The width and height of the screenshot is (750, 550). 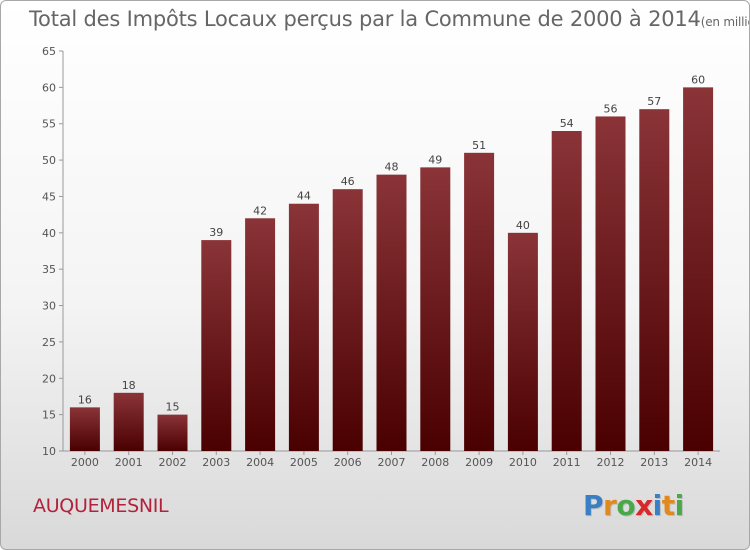 What do you see at coordinates (668, 505) in the screenshot?
I see `logo-letter: t` at bounding box center [668, 505].